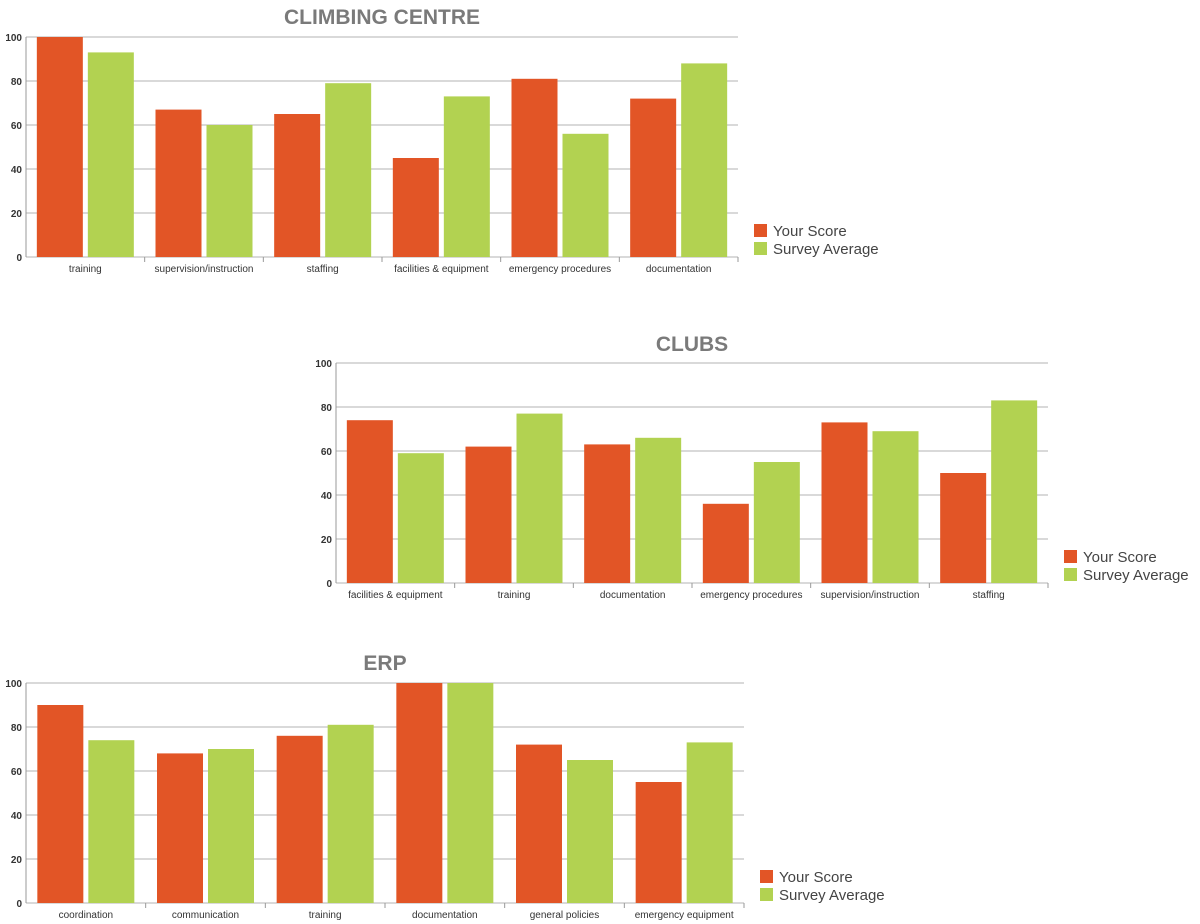 The width and height of the screenshot is (1200, 924). Describe the element at coordinates (205, 915) in the screenshot. I see `x-tick-label: communication` at that location.